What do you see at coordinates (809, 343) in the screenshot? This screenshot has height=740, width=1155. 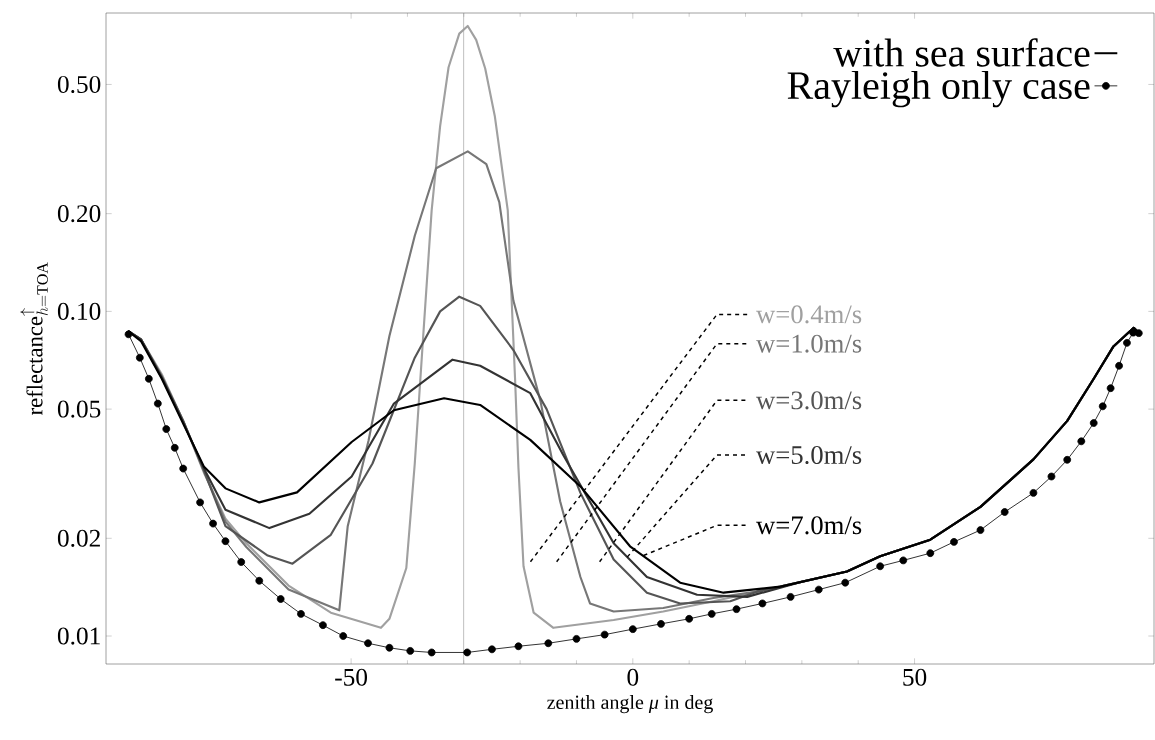 I see `annotation: w=1.0m/s` at bounding box center [809, 343].